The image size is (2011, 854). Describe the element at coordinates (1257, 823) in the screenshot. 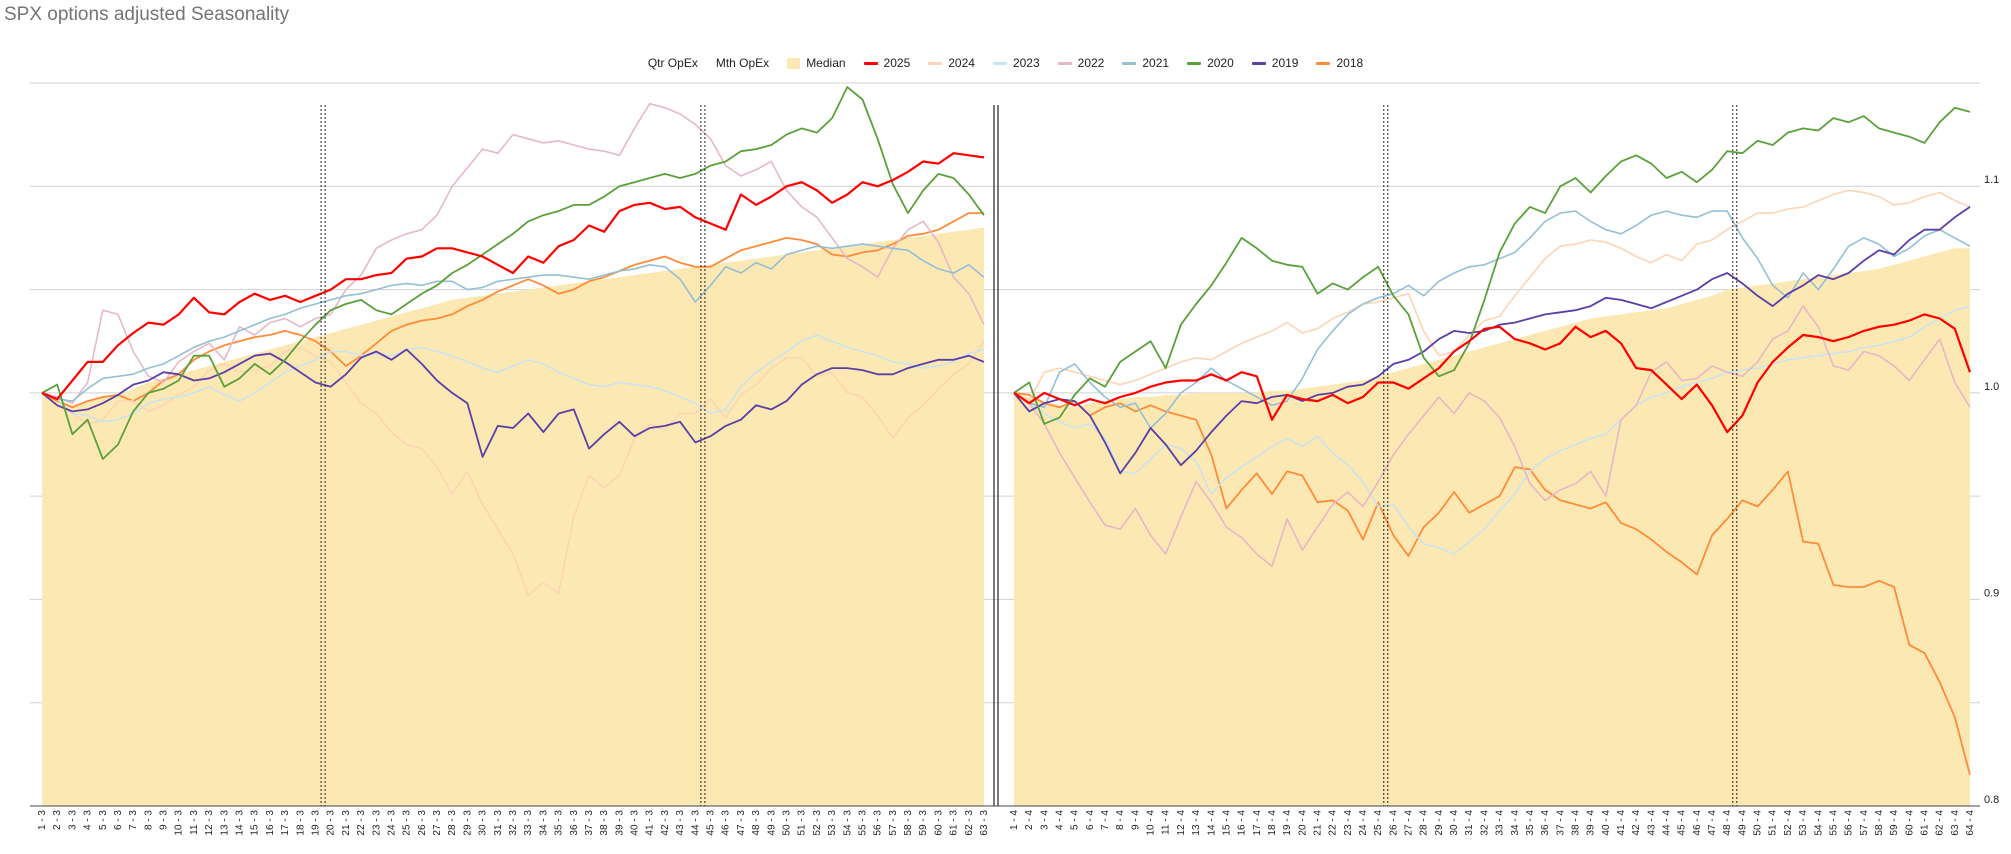

I see `x-tick-label: 17 - 4` at that location.